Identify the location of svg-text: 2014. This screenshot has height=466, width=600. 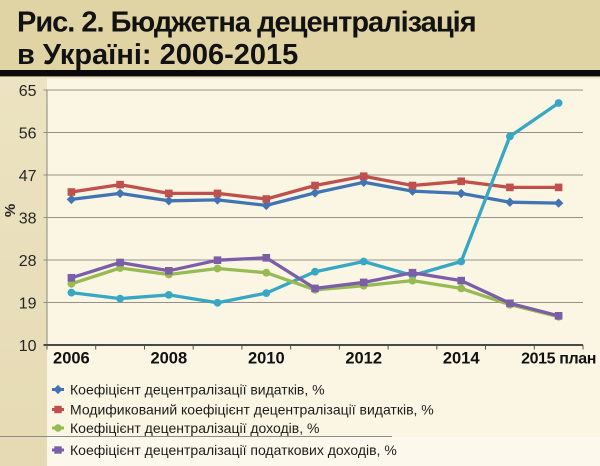
(462, 359).